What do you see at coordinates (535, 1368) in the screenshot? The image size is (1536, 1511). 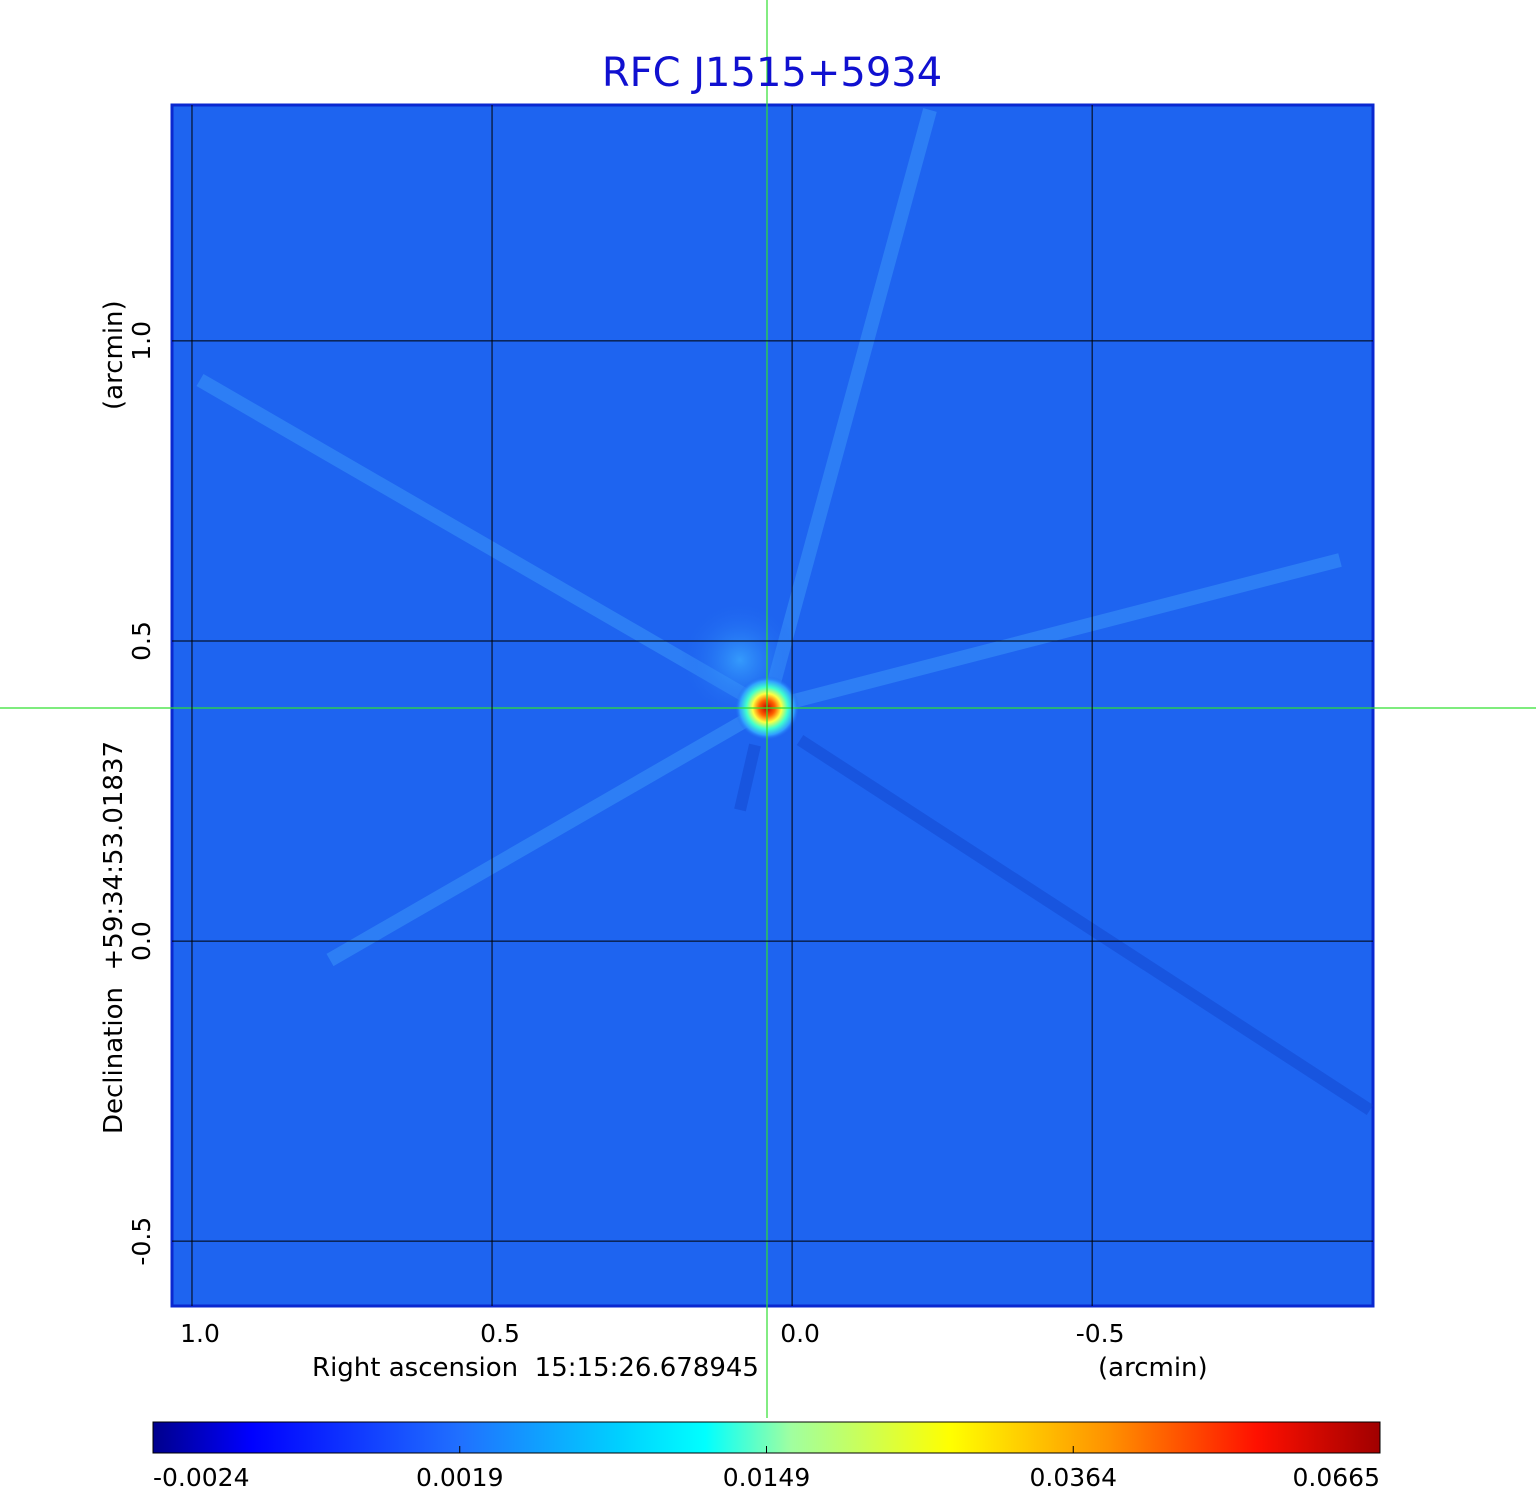 I see `x-axis-label: Right ascension 15:15:26.678945` at bounding box center [535, 1368].